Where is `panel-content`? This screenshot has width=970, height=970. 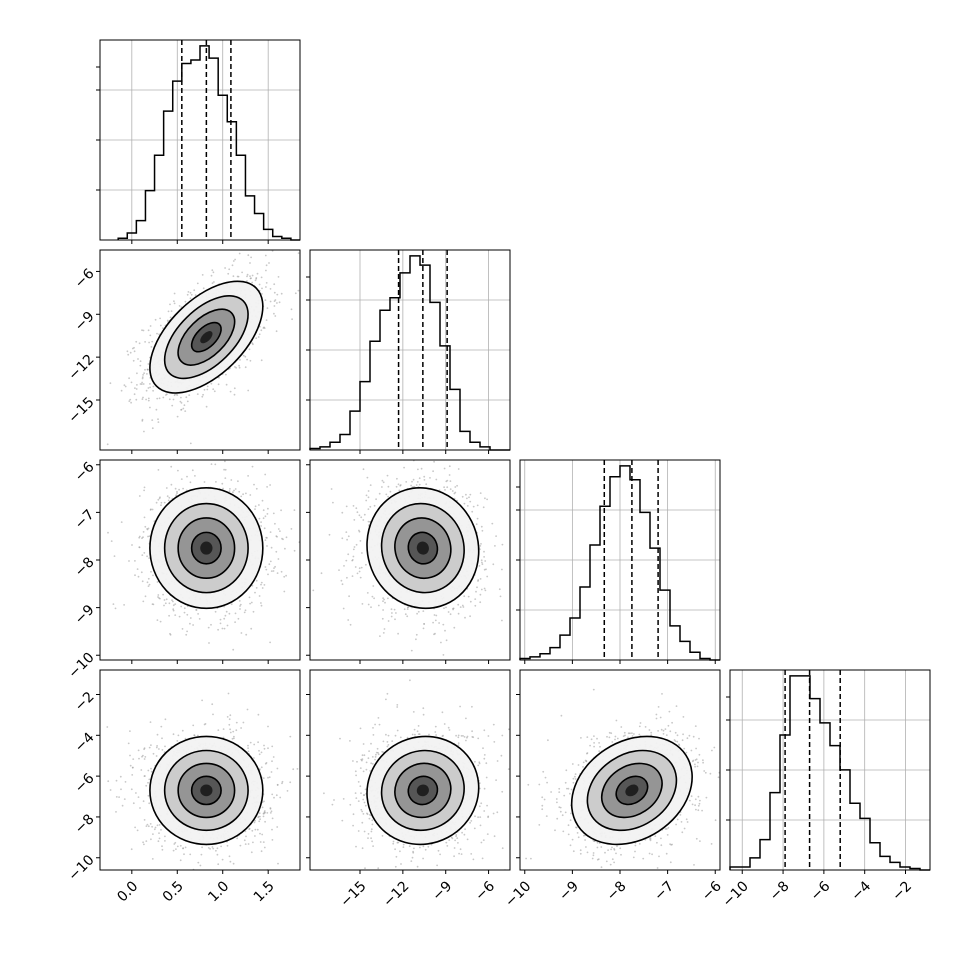 panel-content is located at coordinates (202, 783).